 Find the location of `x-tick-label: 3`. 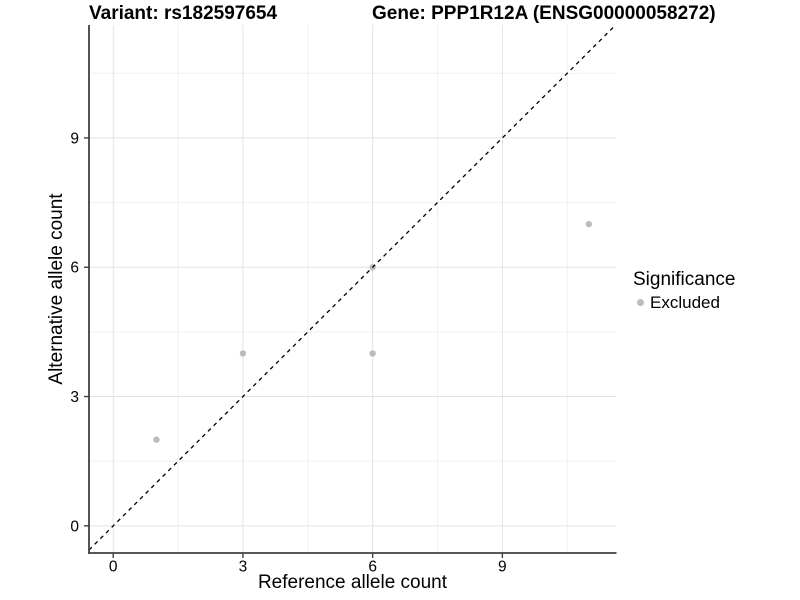

x-tick-label: 3 is located at coordinates (243, 567).